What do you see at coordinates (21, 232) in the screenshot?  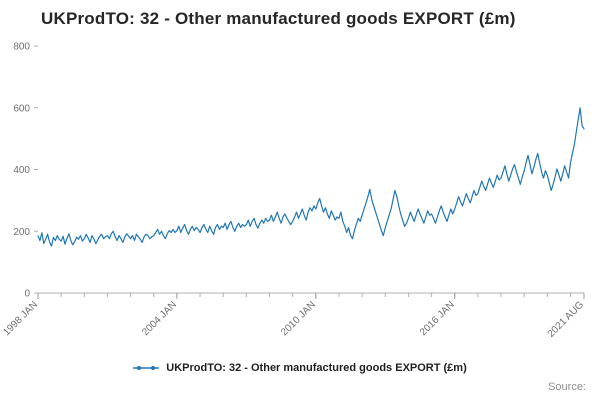 I see `y-tick-label: 200` at bounding box center [21, 232].